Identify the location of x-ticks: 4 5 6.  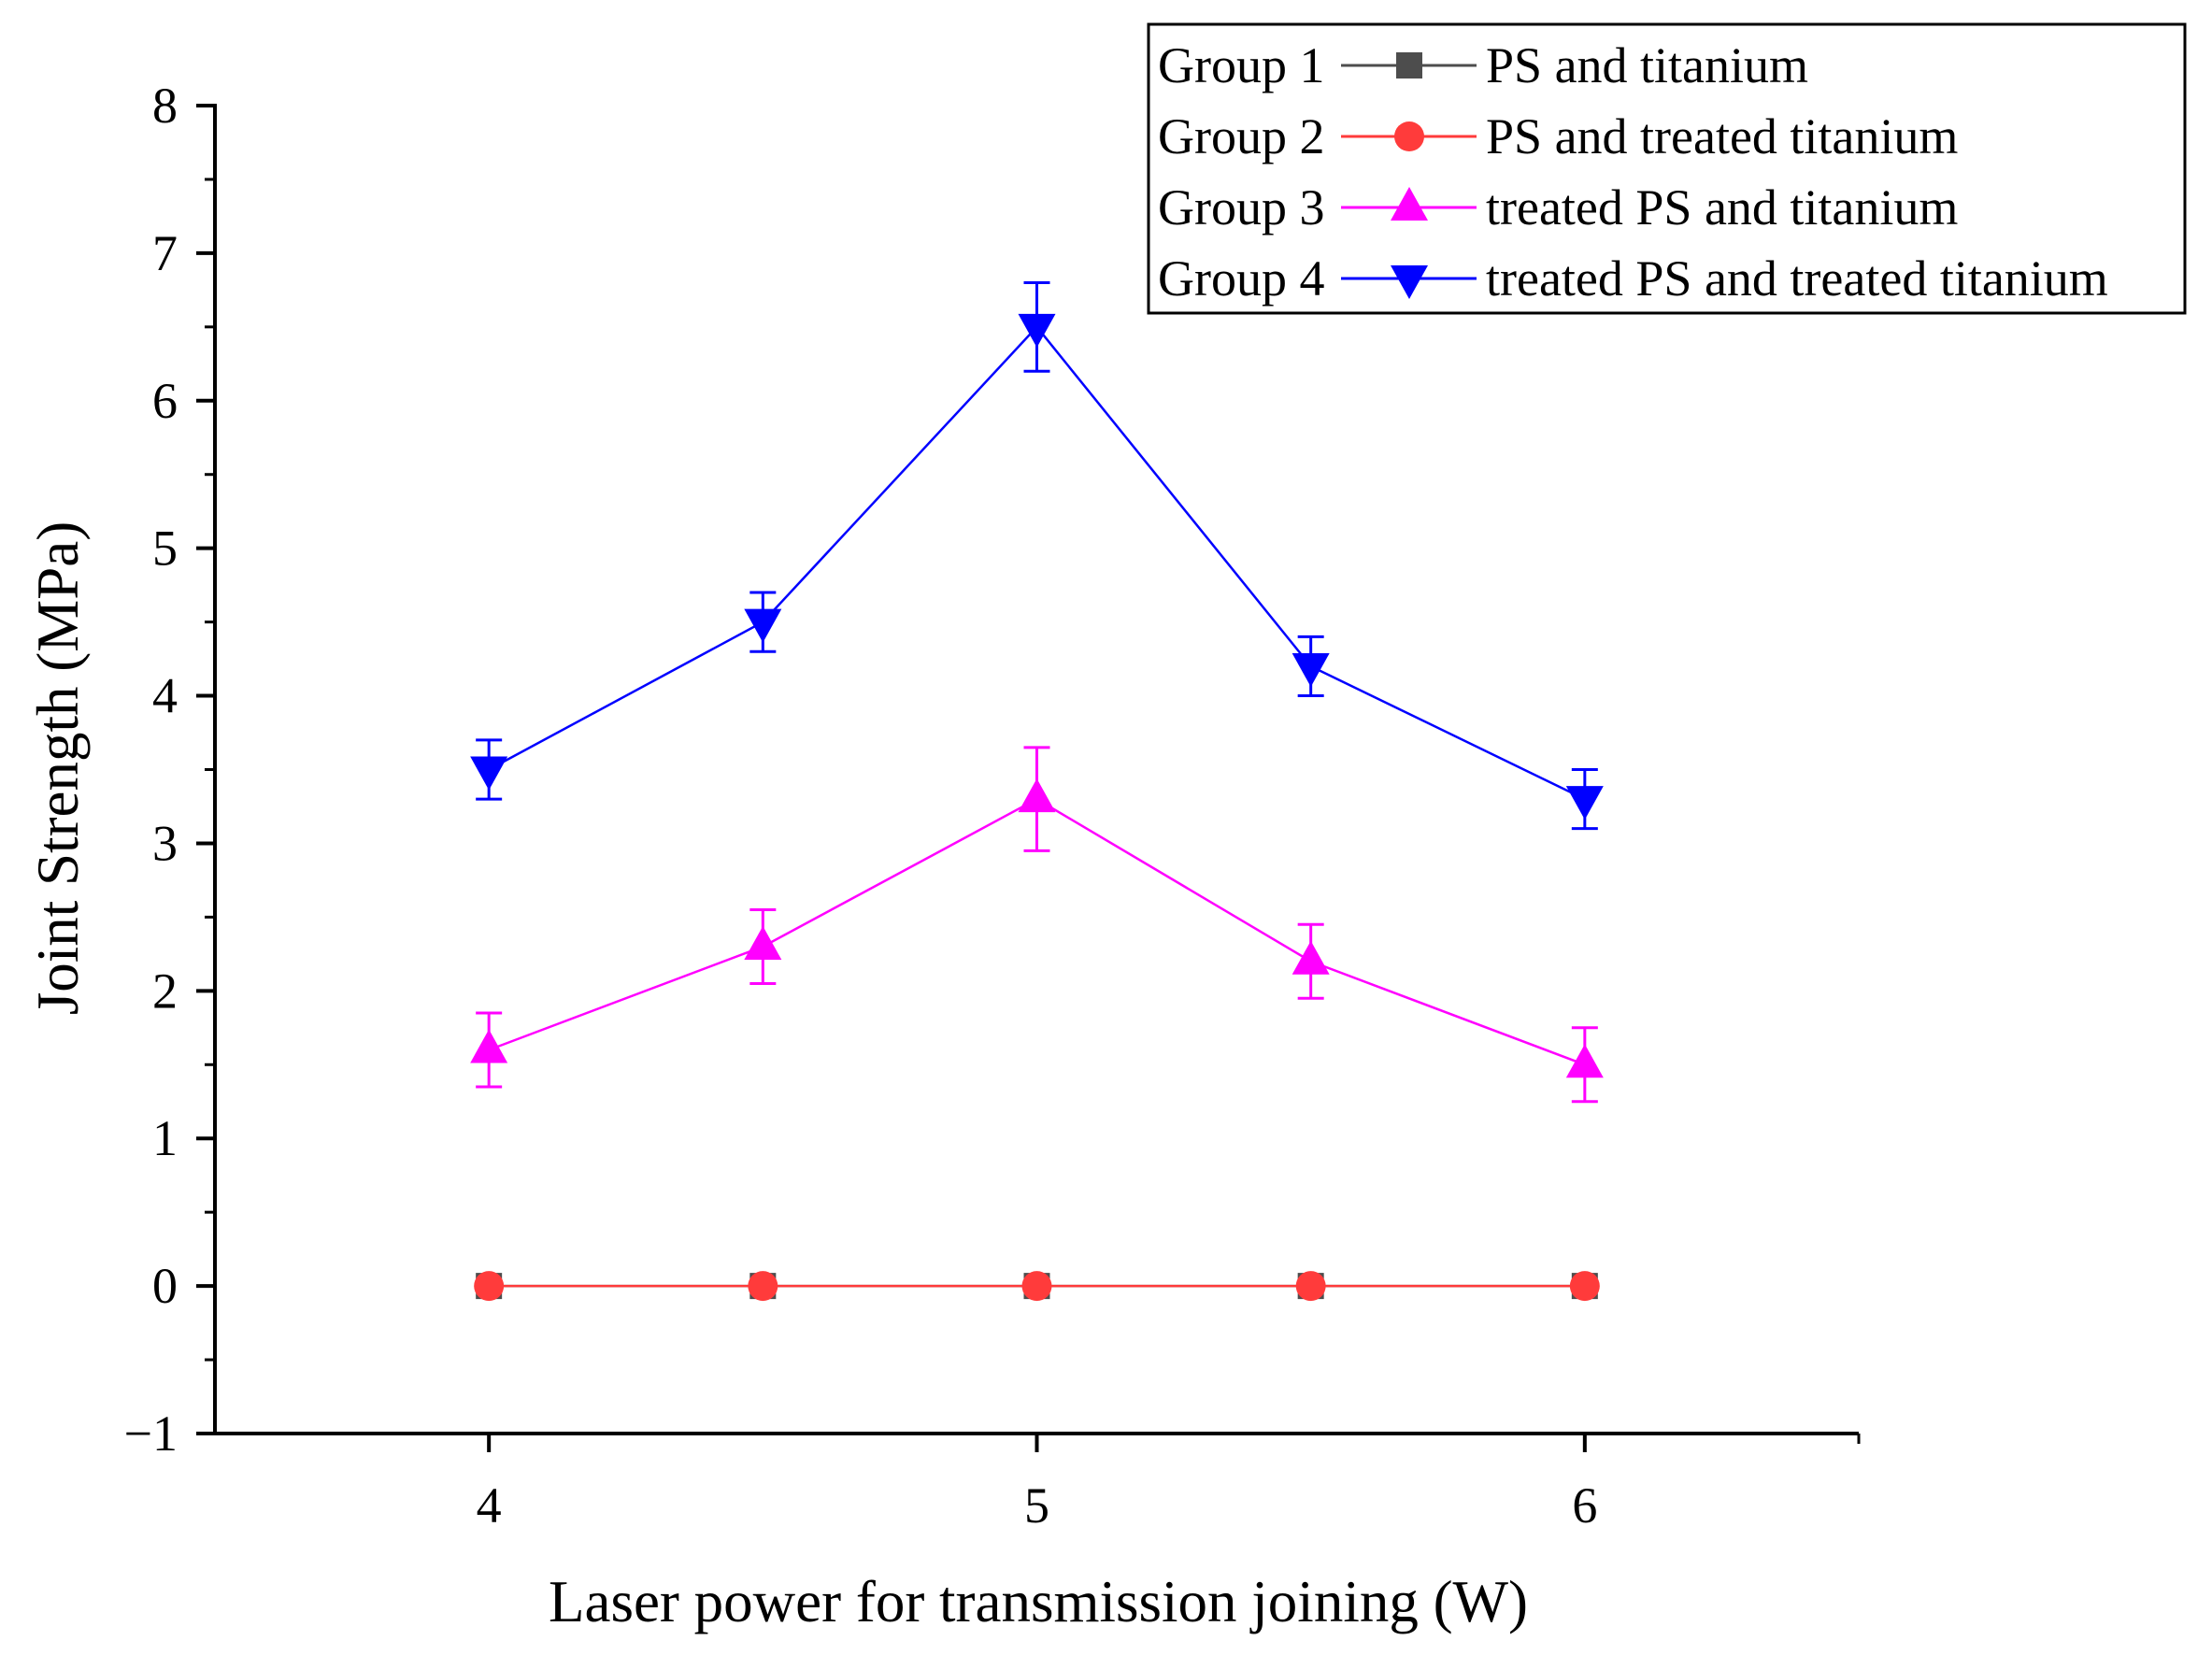
(1169, 1484).